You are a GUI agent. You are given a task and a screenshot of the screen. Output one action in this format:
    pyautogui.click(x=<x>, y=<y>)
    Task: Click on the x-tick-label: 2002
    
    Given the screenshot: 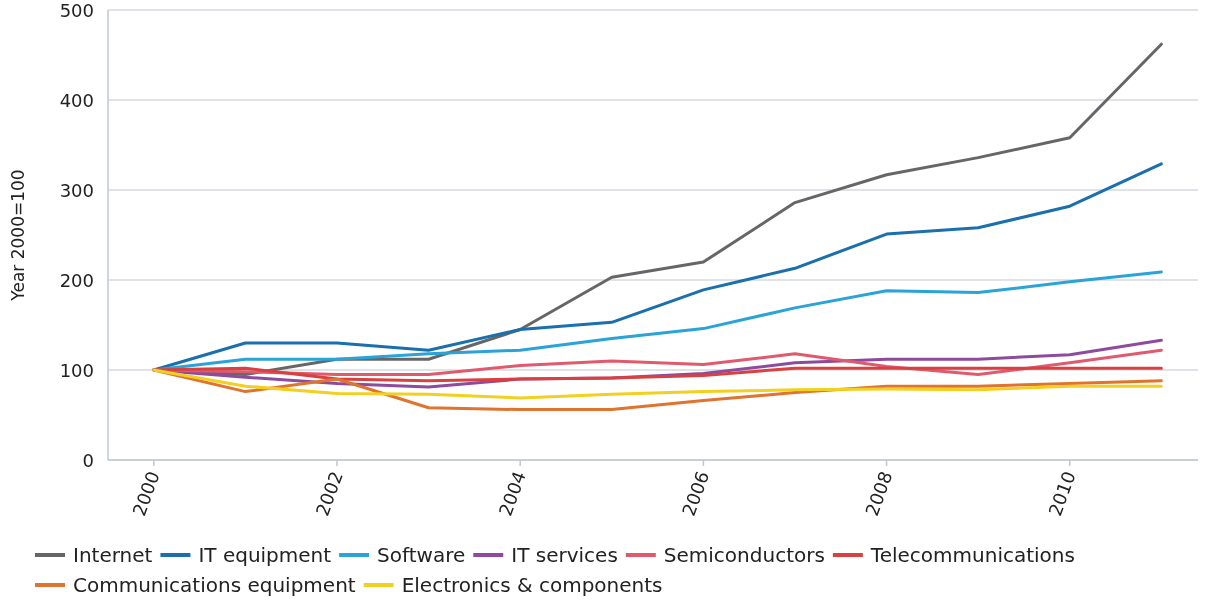 What is the action you would take?
    pyautogui.click(x=329, y=493)
    